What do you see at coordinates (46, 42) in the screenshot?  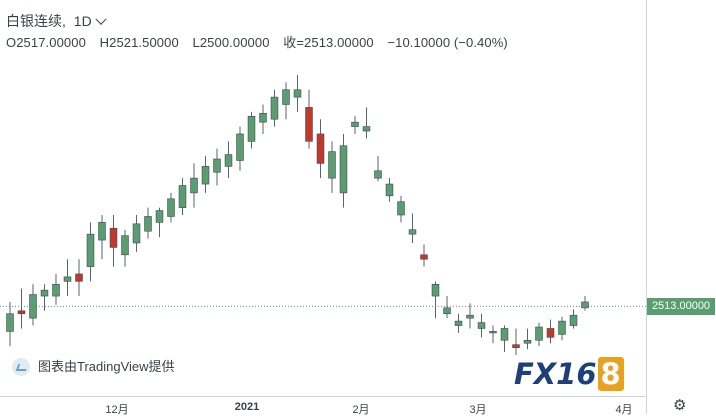 I see `open-value: O2517.00000` at bounding box center [46, 42].